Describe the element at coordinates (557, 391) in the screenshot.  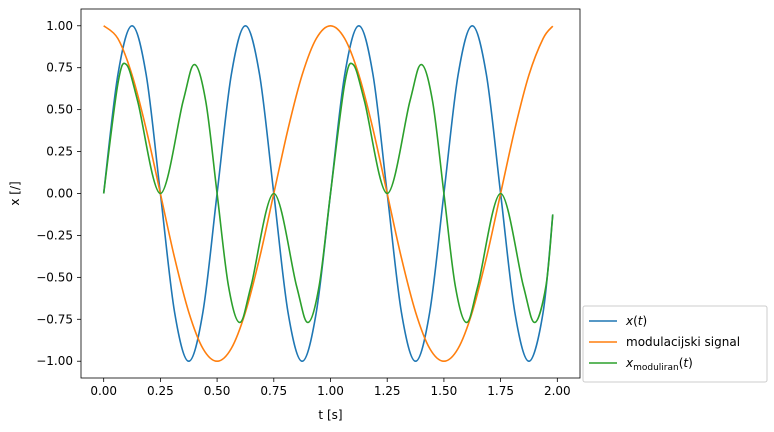
I see `x-tick-label: 2.00` at that location.